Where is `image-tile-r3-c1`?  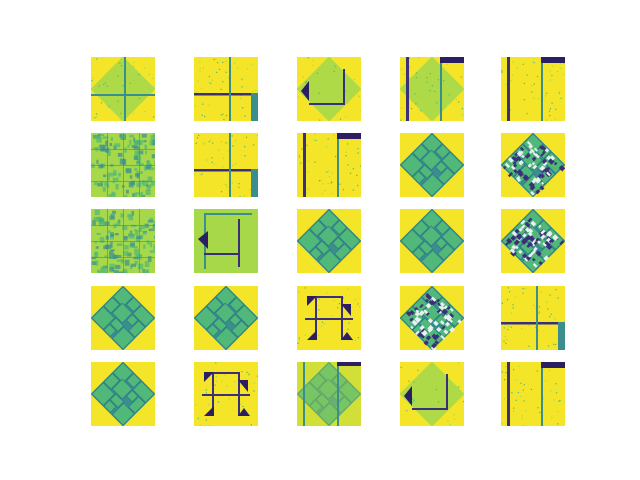 image-tile-r3-c1 is located at coordinates (123, 241).